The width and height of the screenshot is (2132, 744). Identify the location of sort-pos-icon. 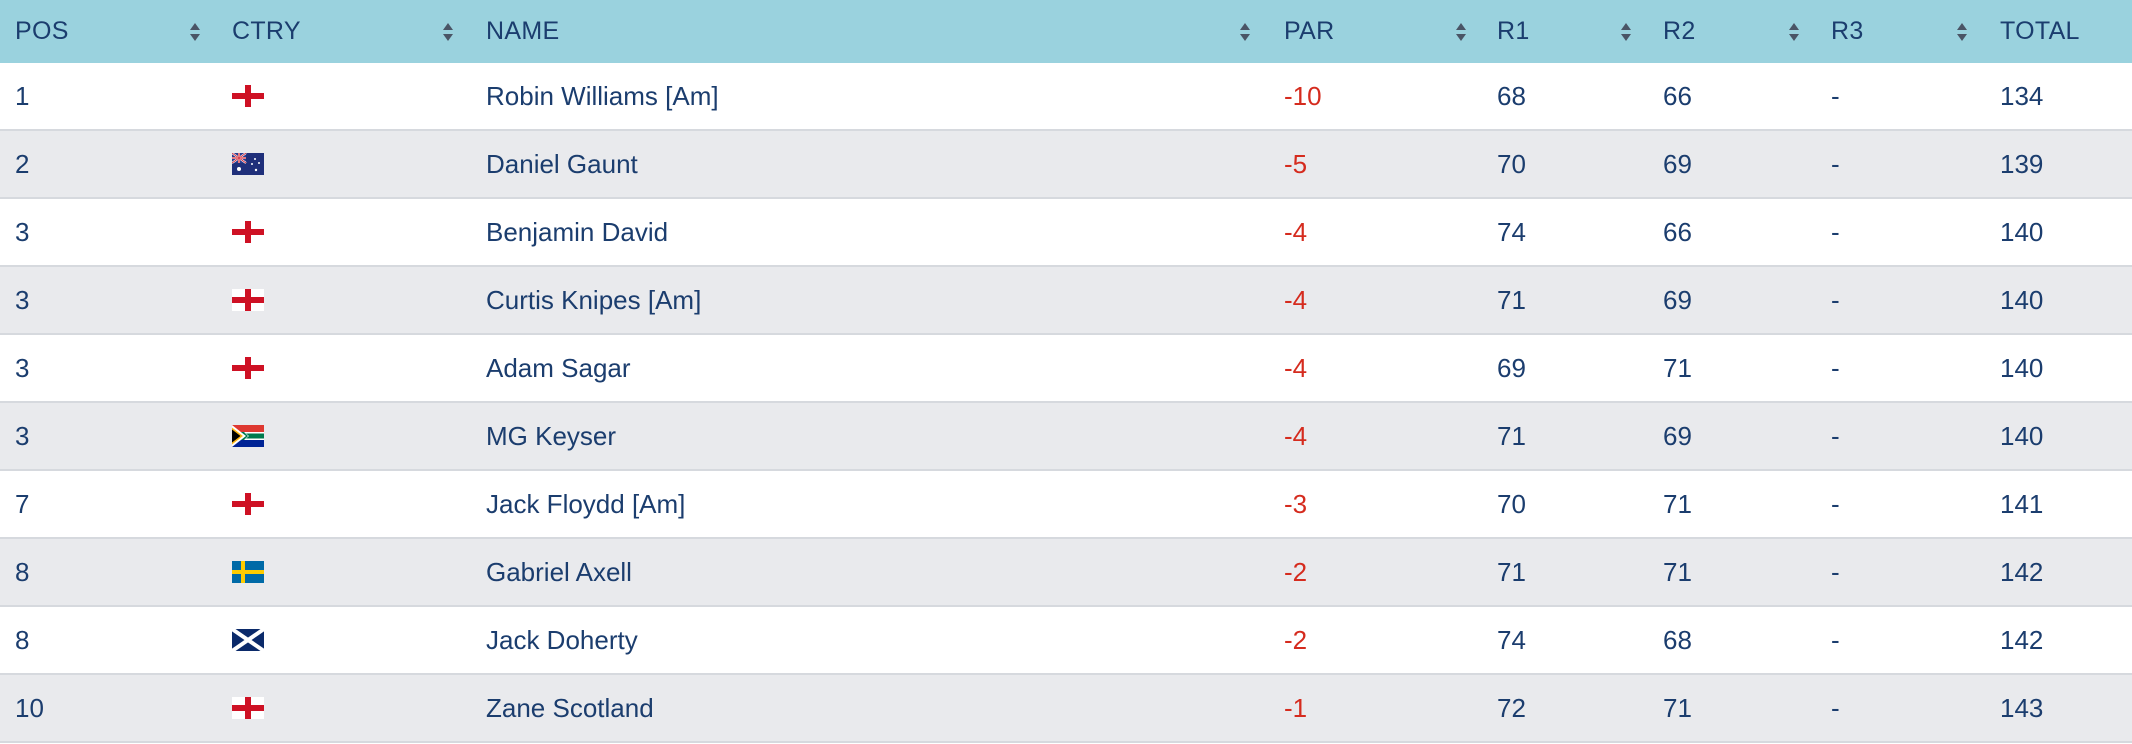
(195, 31).